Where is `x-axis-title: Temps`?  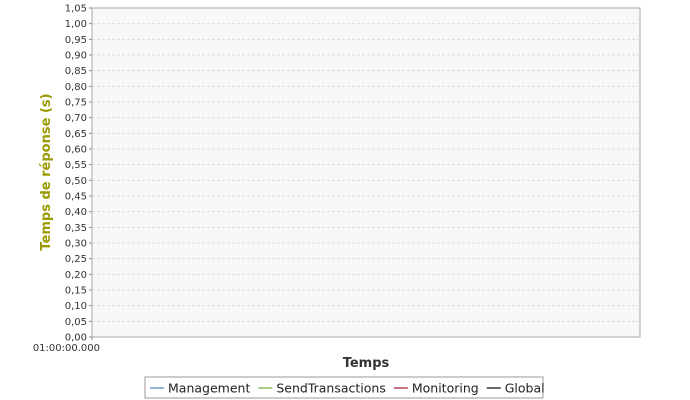
x-axis-title: Temps is located at coordinates (366, 363).